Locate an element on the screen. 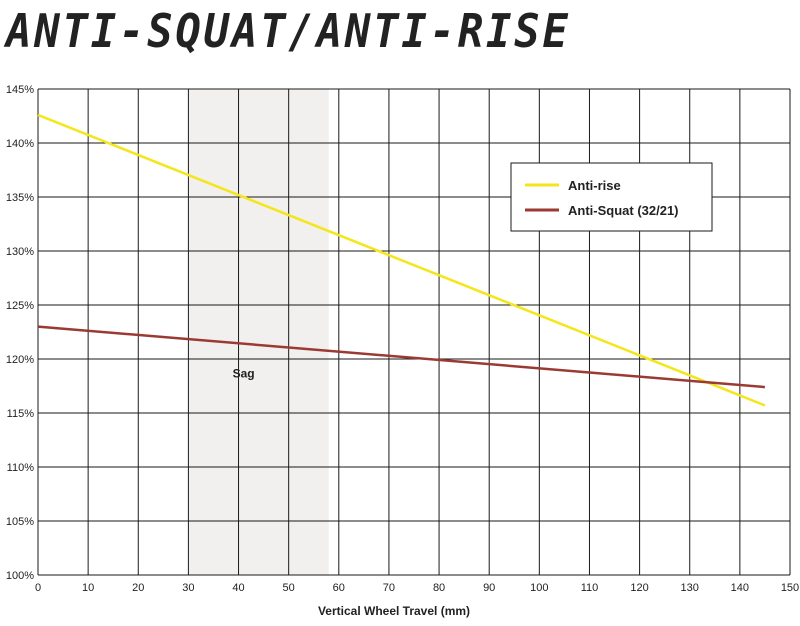  legend-label-anti-rise: Anti-rise is located at coordinates (594, 185).